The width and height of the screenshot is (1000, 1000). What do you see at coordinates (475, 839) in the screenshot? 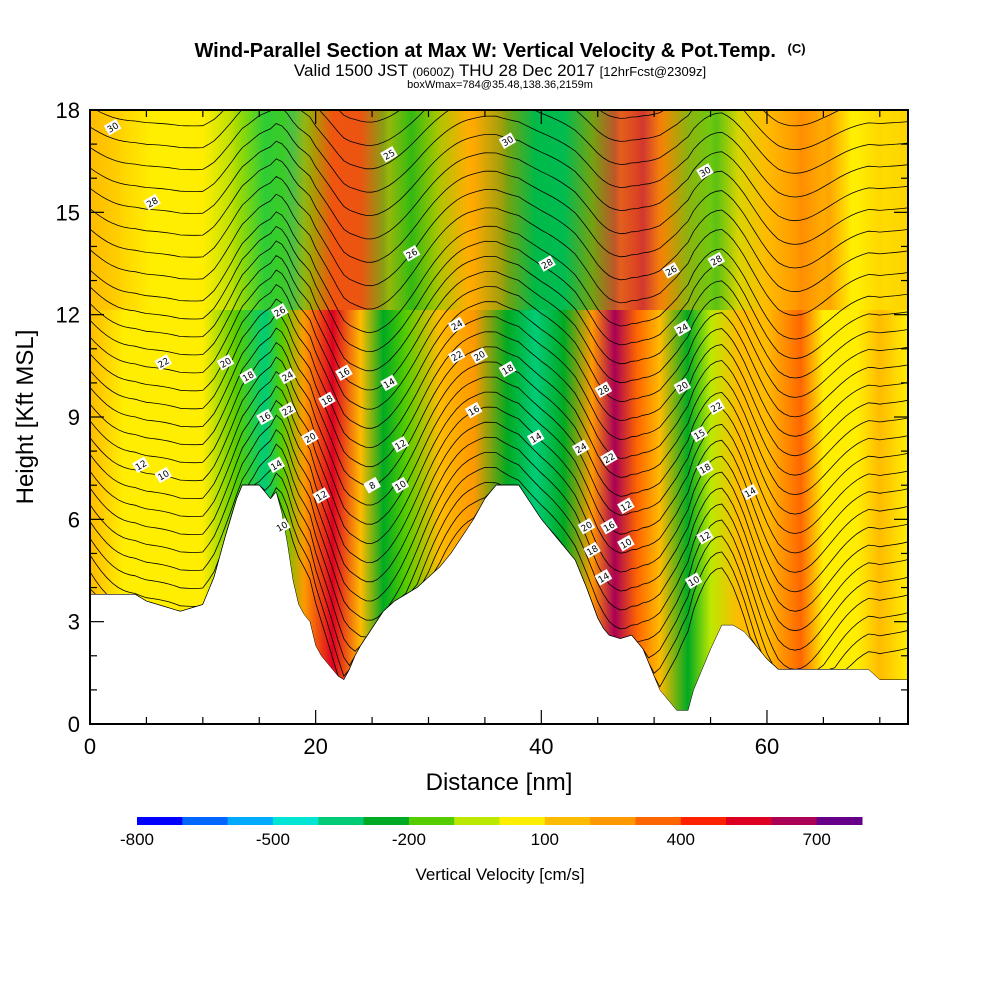
I see `colorbar-ticks: -800 -500 -200 100 400 700` at bounding box center [475, 839].